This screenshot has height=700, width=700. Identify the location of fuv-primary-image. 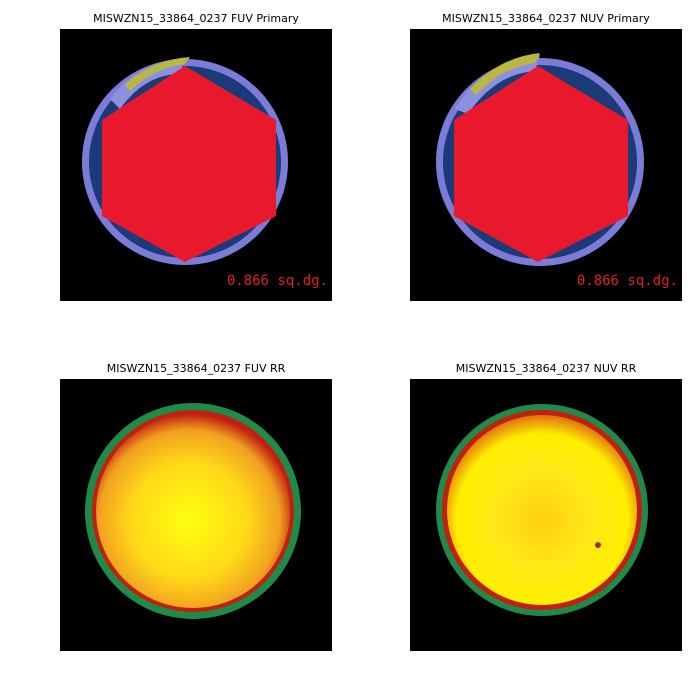
(185, 161).